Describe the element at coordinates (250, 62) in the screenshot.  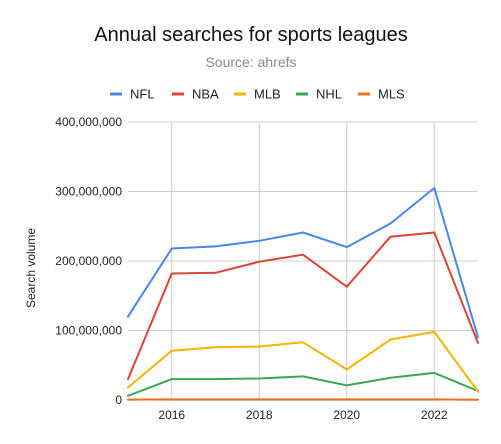
I see `chart-subtitle: Source: ahrefs` at that location.